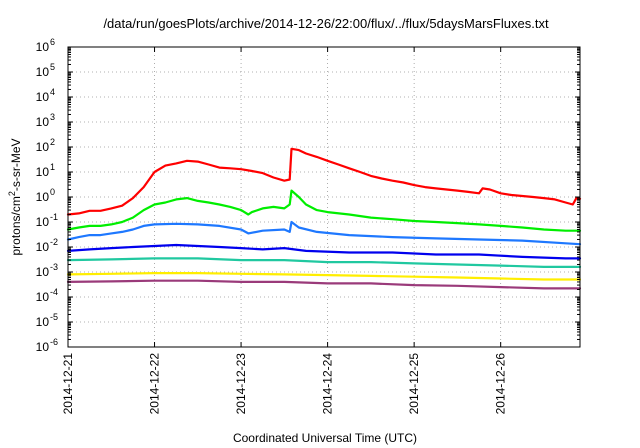  What do you see at coordinates (54, 217) in the screenshot?
I see `y-tick-exponent: -1` at bounding box center [54, 217].